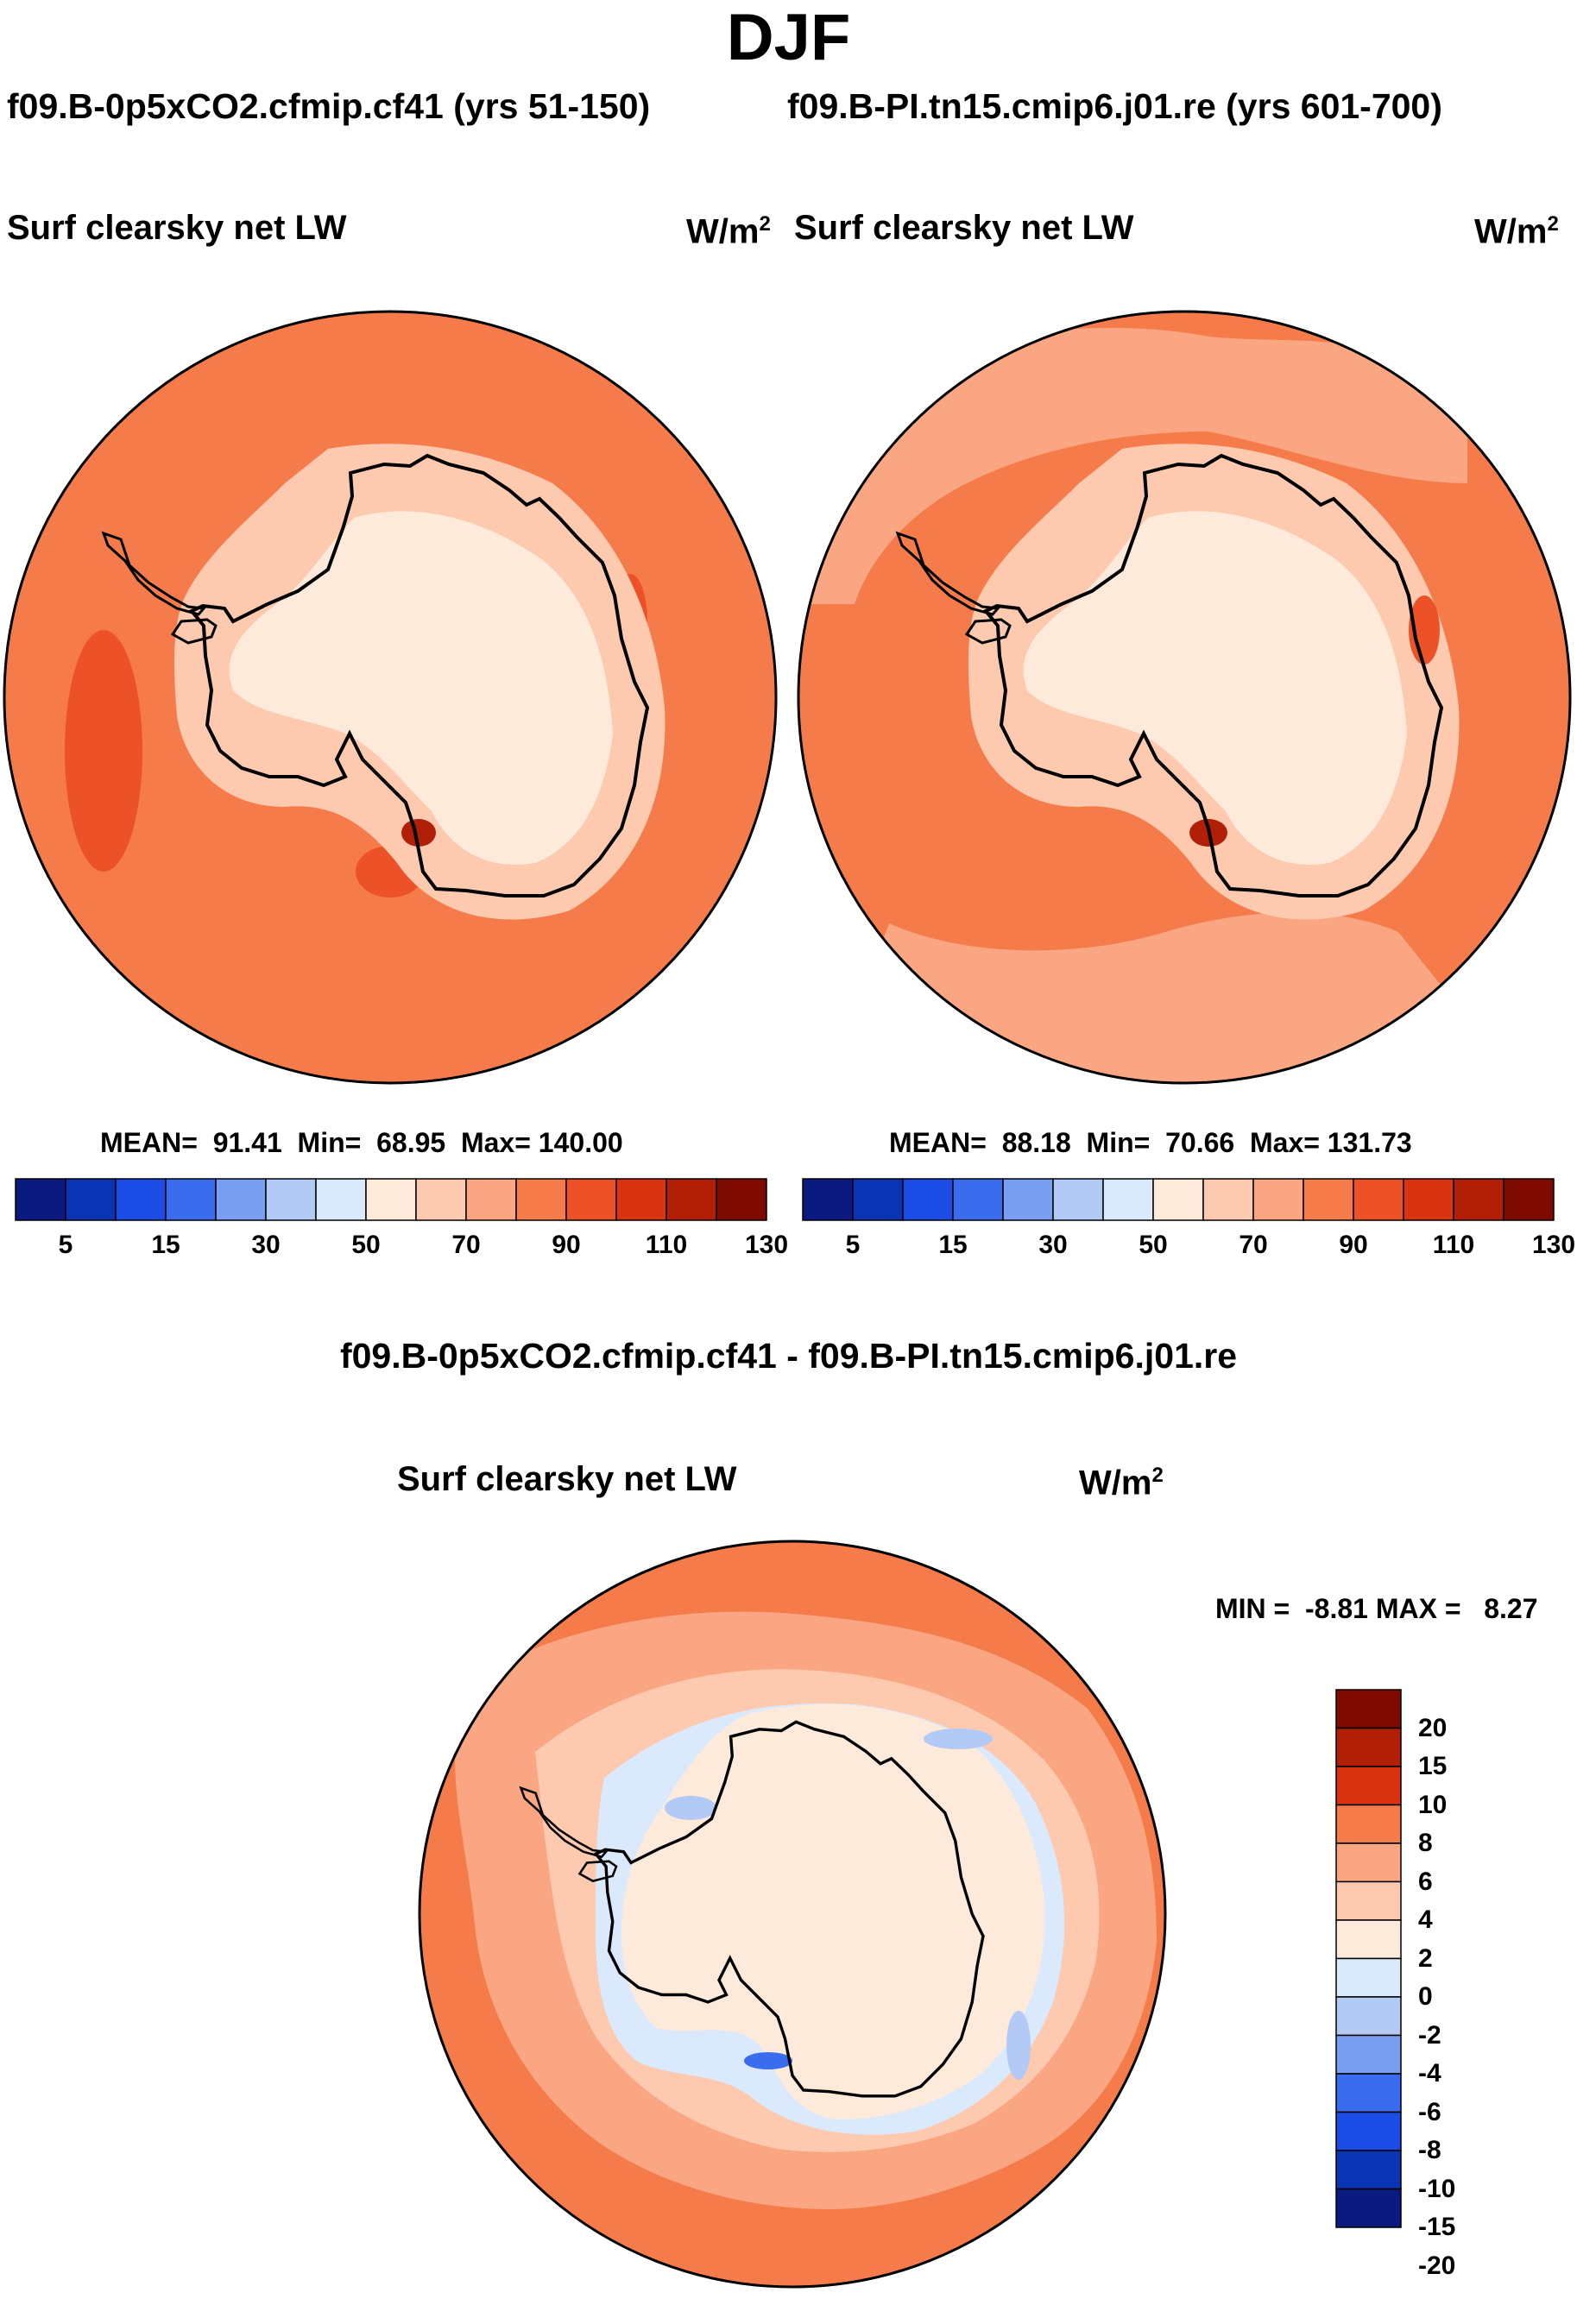 This screenshot has height=2324, width=1577. I want to click on difference-colorbar-tick-label: 20, so click(1433, 1727).